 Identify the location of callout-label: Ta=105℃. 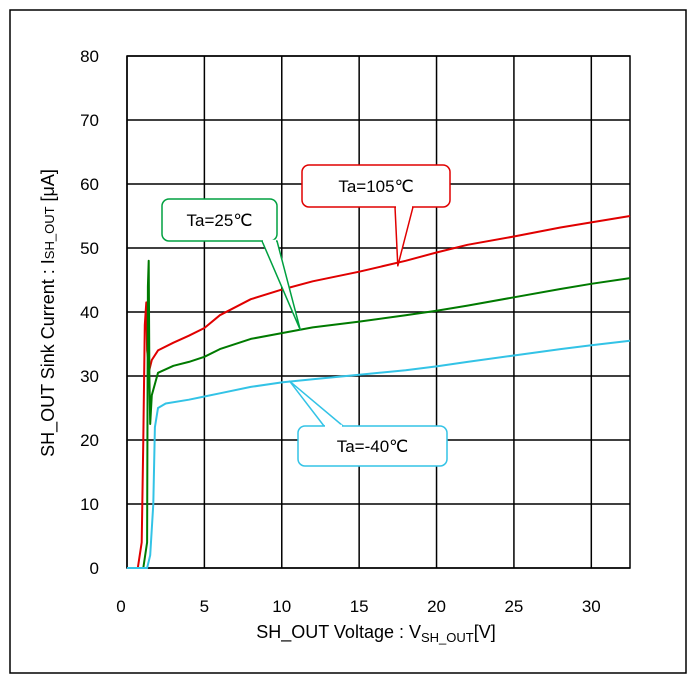
(375, 186).